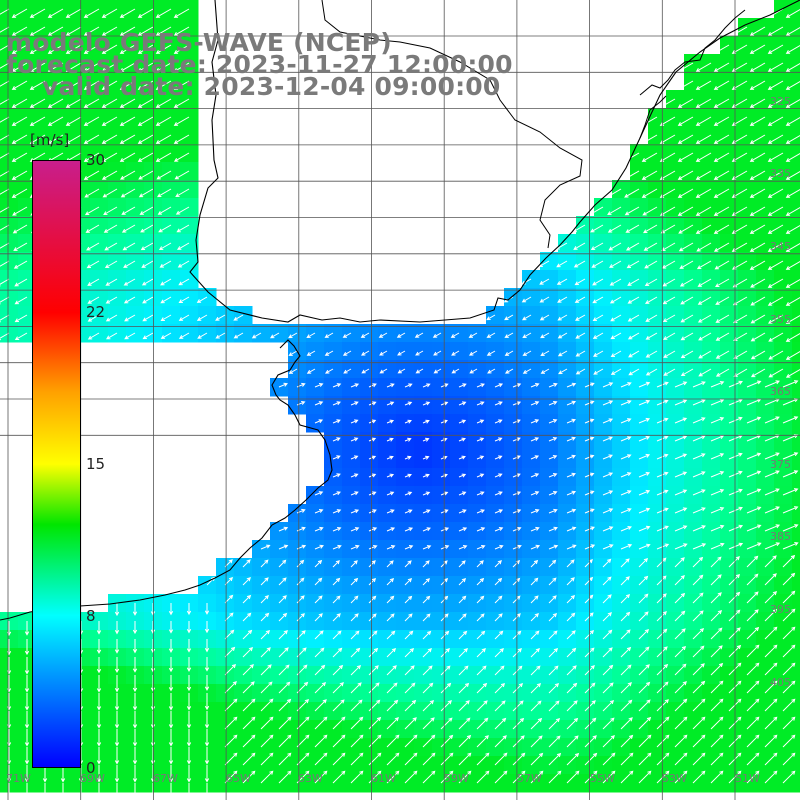 This screenshot has width=800, height=800. I want to click on title-model: modelo GEFS-WAVE (NCEP), so click(199, 42).